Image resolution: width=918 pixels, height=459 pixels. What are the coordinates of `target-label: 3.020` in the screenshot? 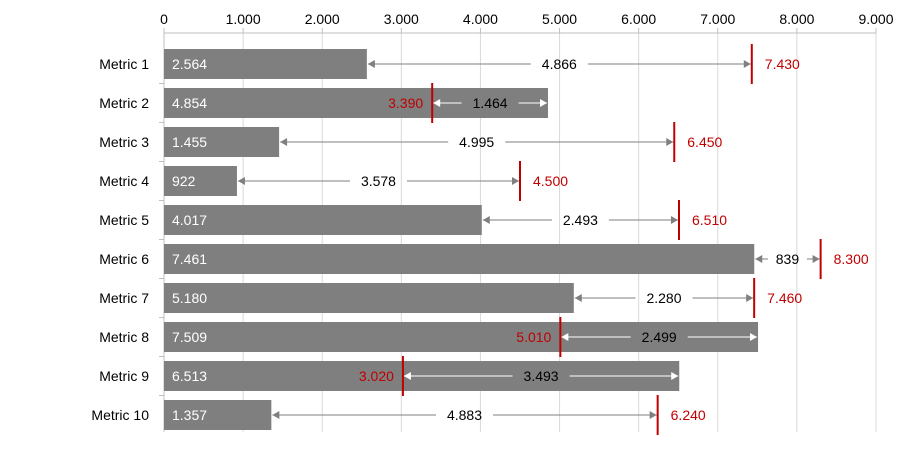 It's located at (376, 376).